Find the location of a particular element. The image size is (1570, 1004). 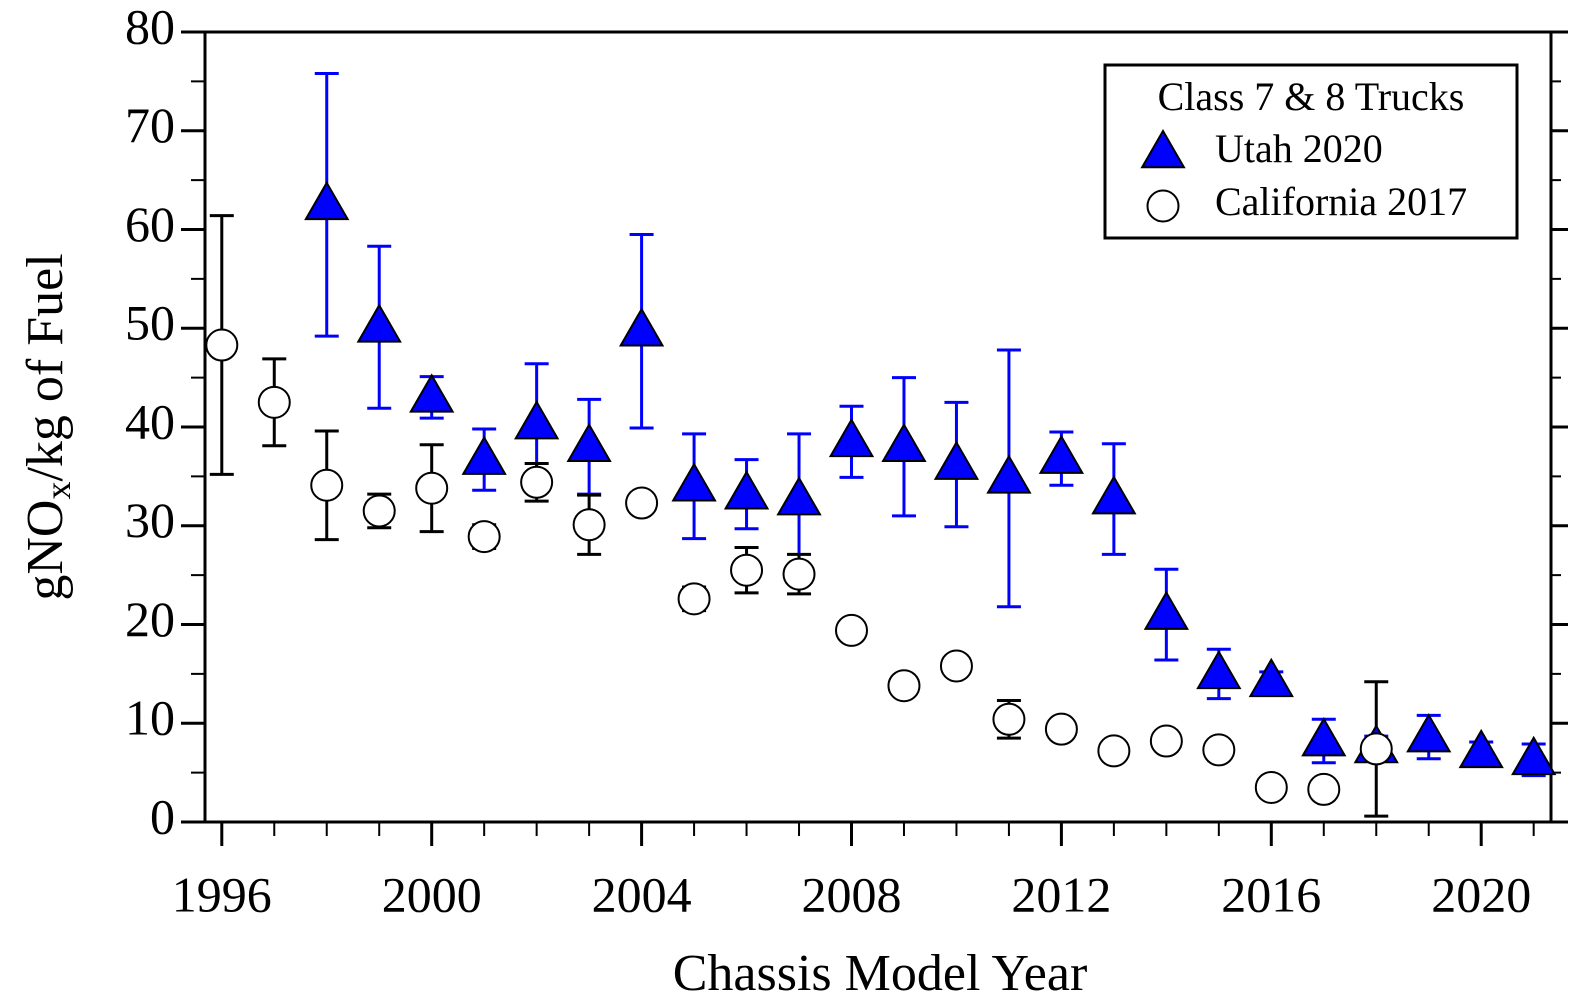

x-tick-label: 2012 is located at coordinates (1061, 894).